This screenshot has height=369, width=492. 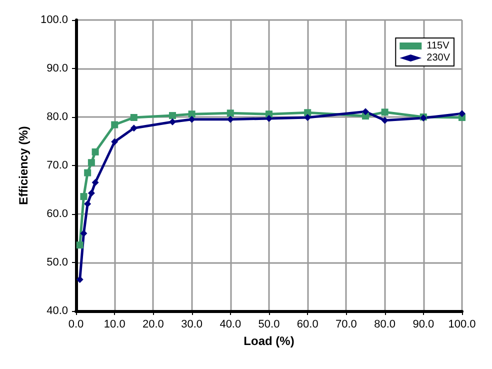 What do you see at coordinates (57, 68) in the screenshot?
I see `y-tick-label: 90.0` at bounding box center [57, 68].